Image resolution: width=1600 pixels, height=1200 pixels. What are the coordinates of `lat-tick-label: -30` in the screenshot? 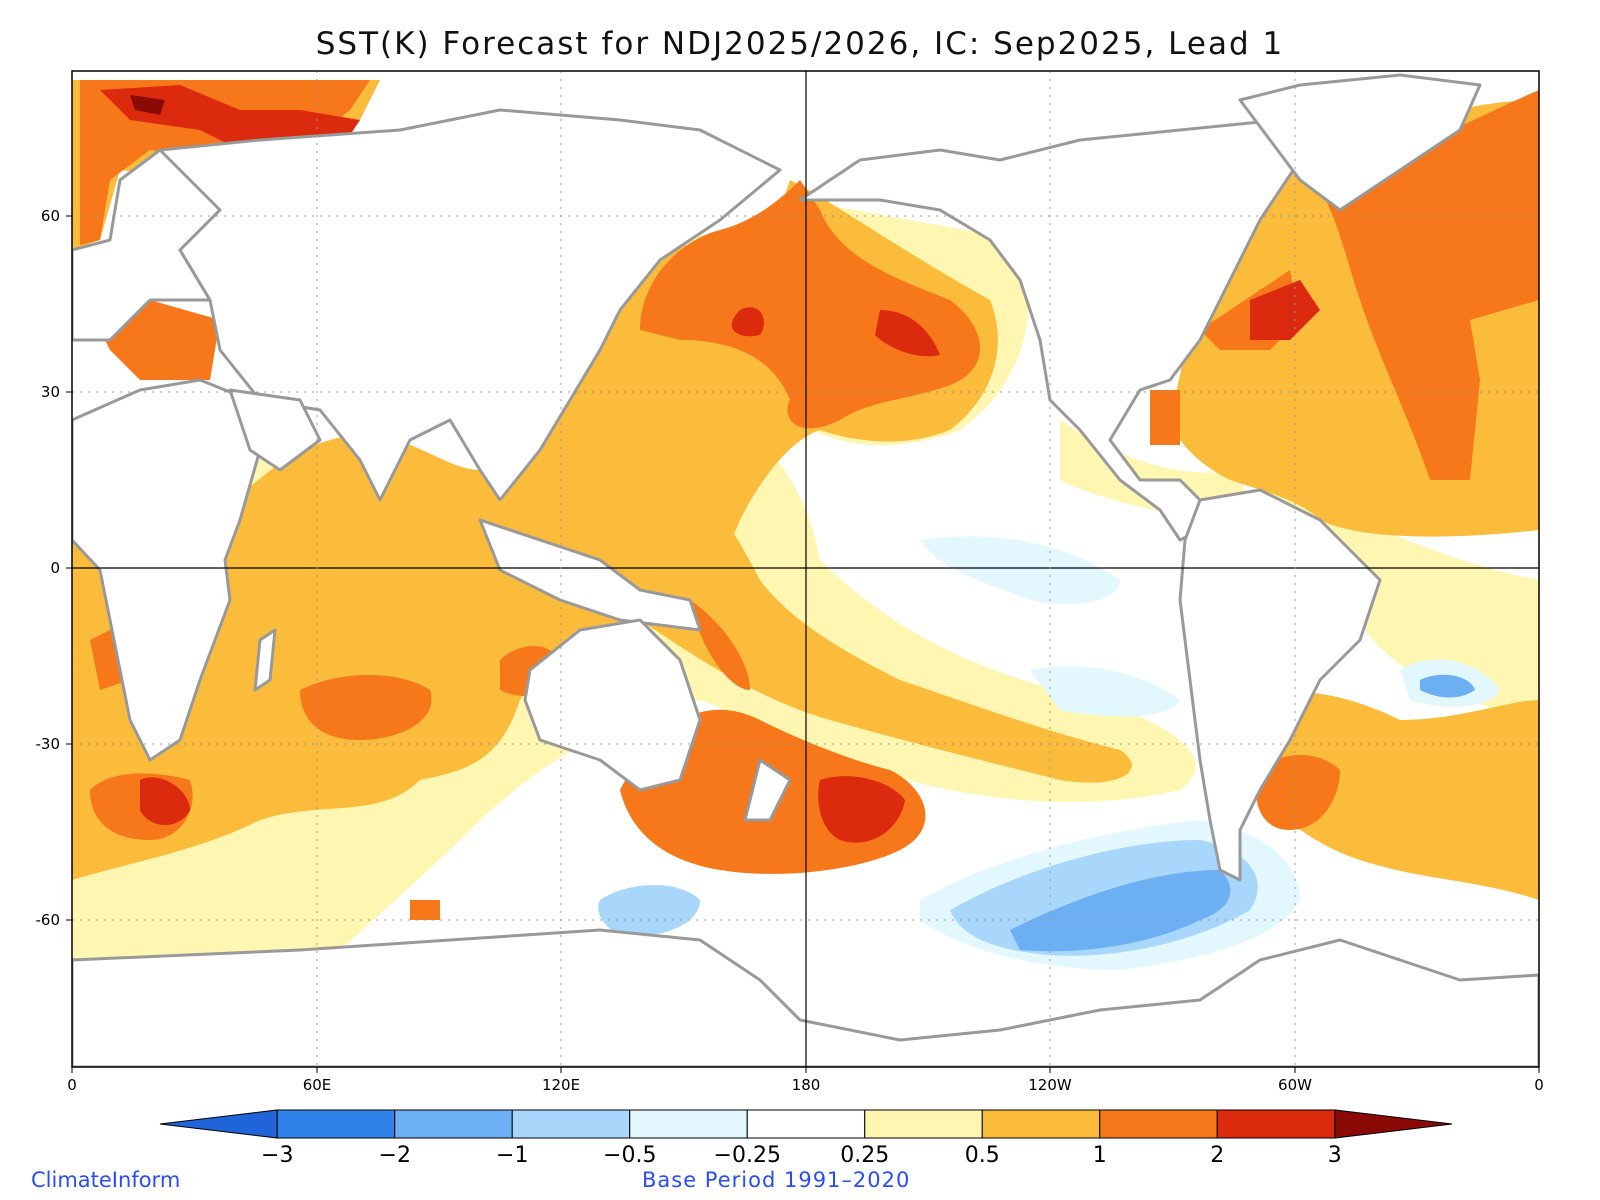 It's located at (48, 744).